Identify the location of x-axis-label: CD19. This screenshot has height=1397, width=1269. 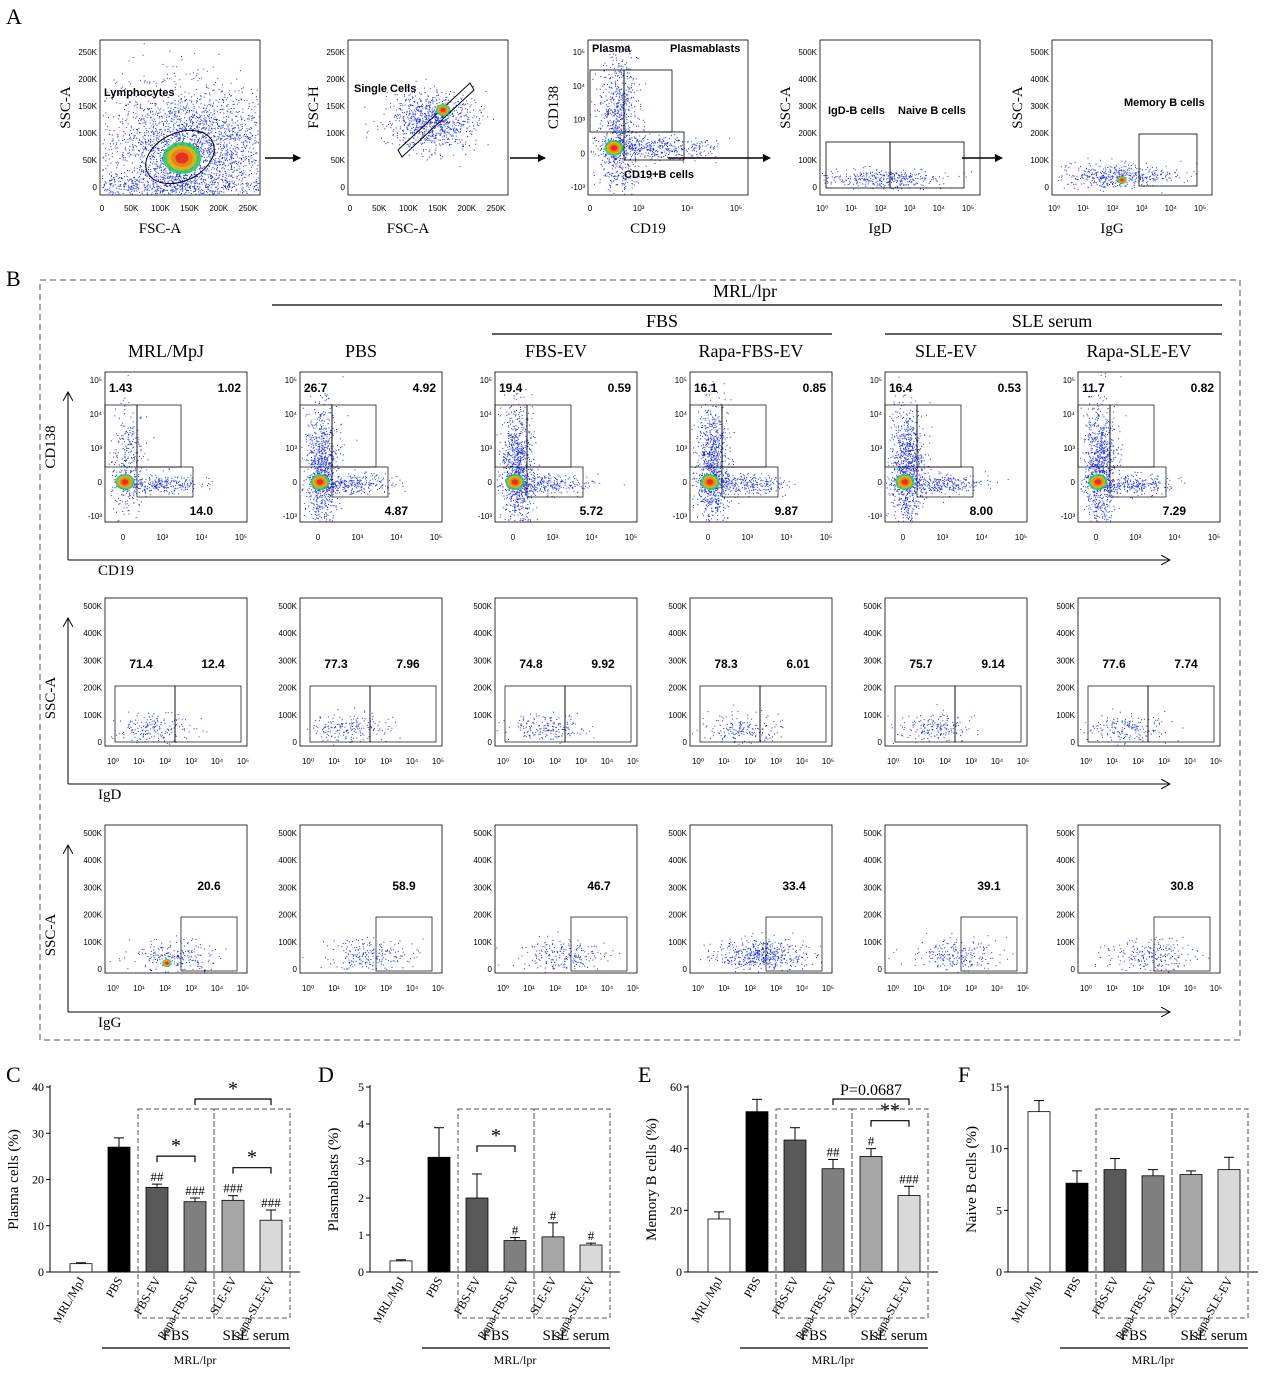
(648, 229).